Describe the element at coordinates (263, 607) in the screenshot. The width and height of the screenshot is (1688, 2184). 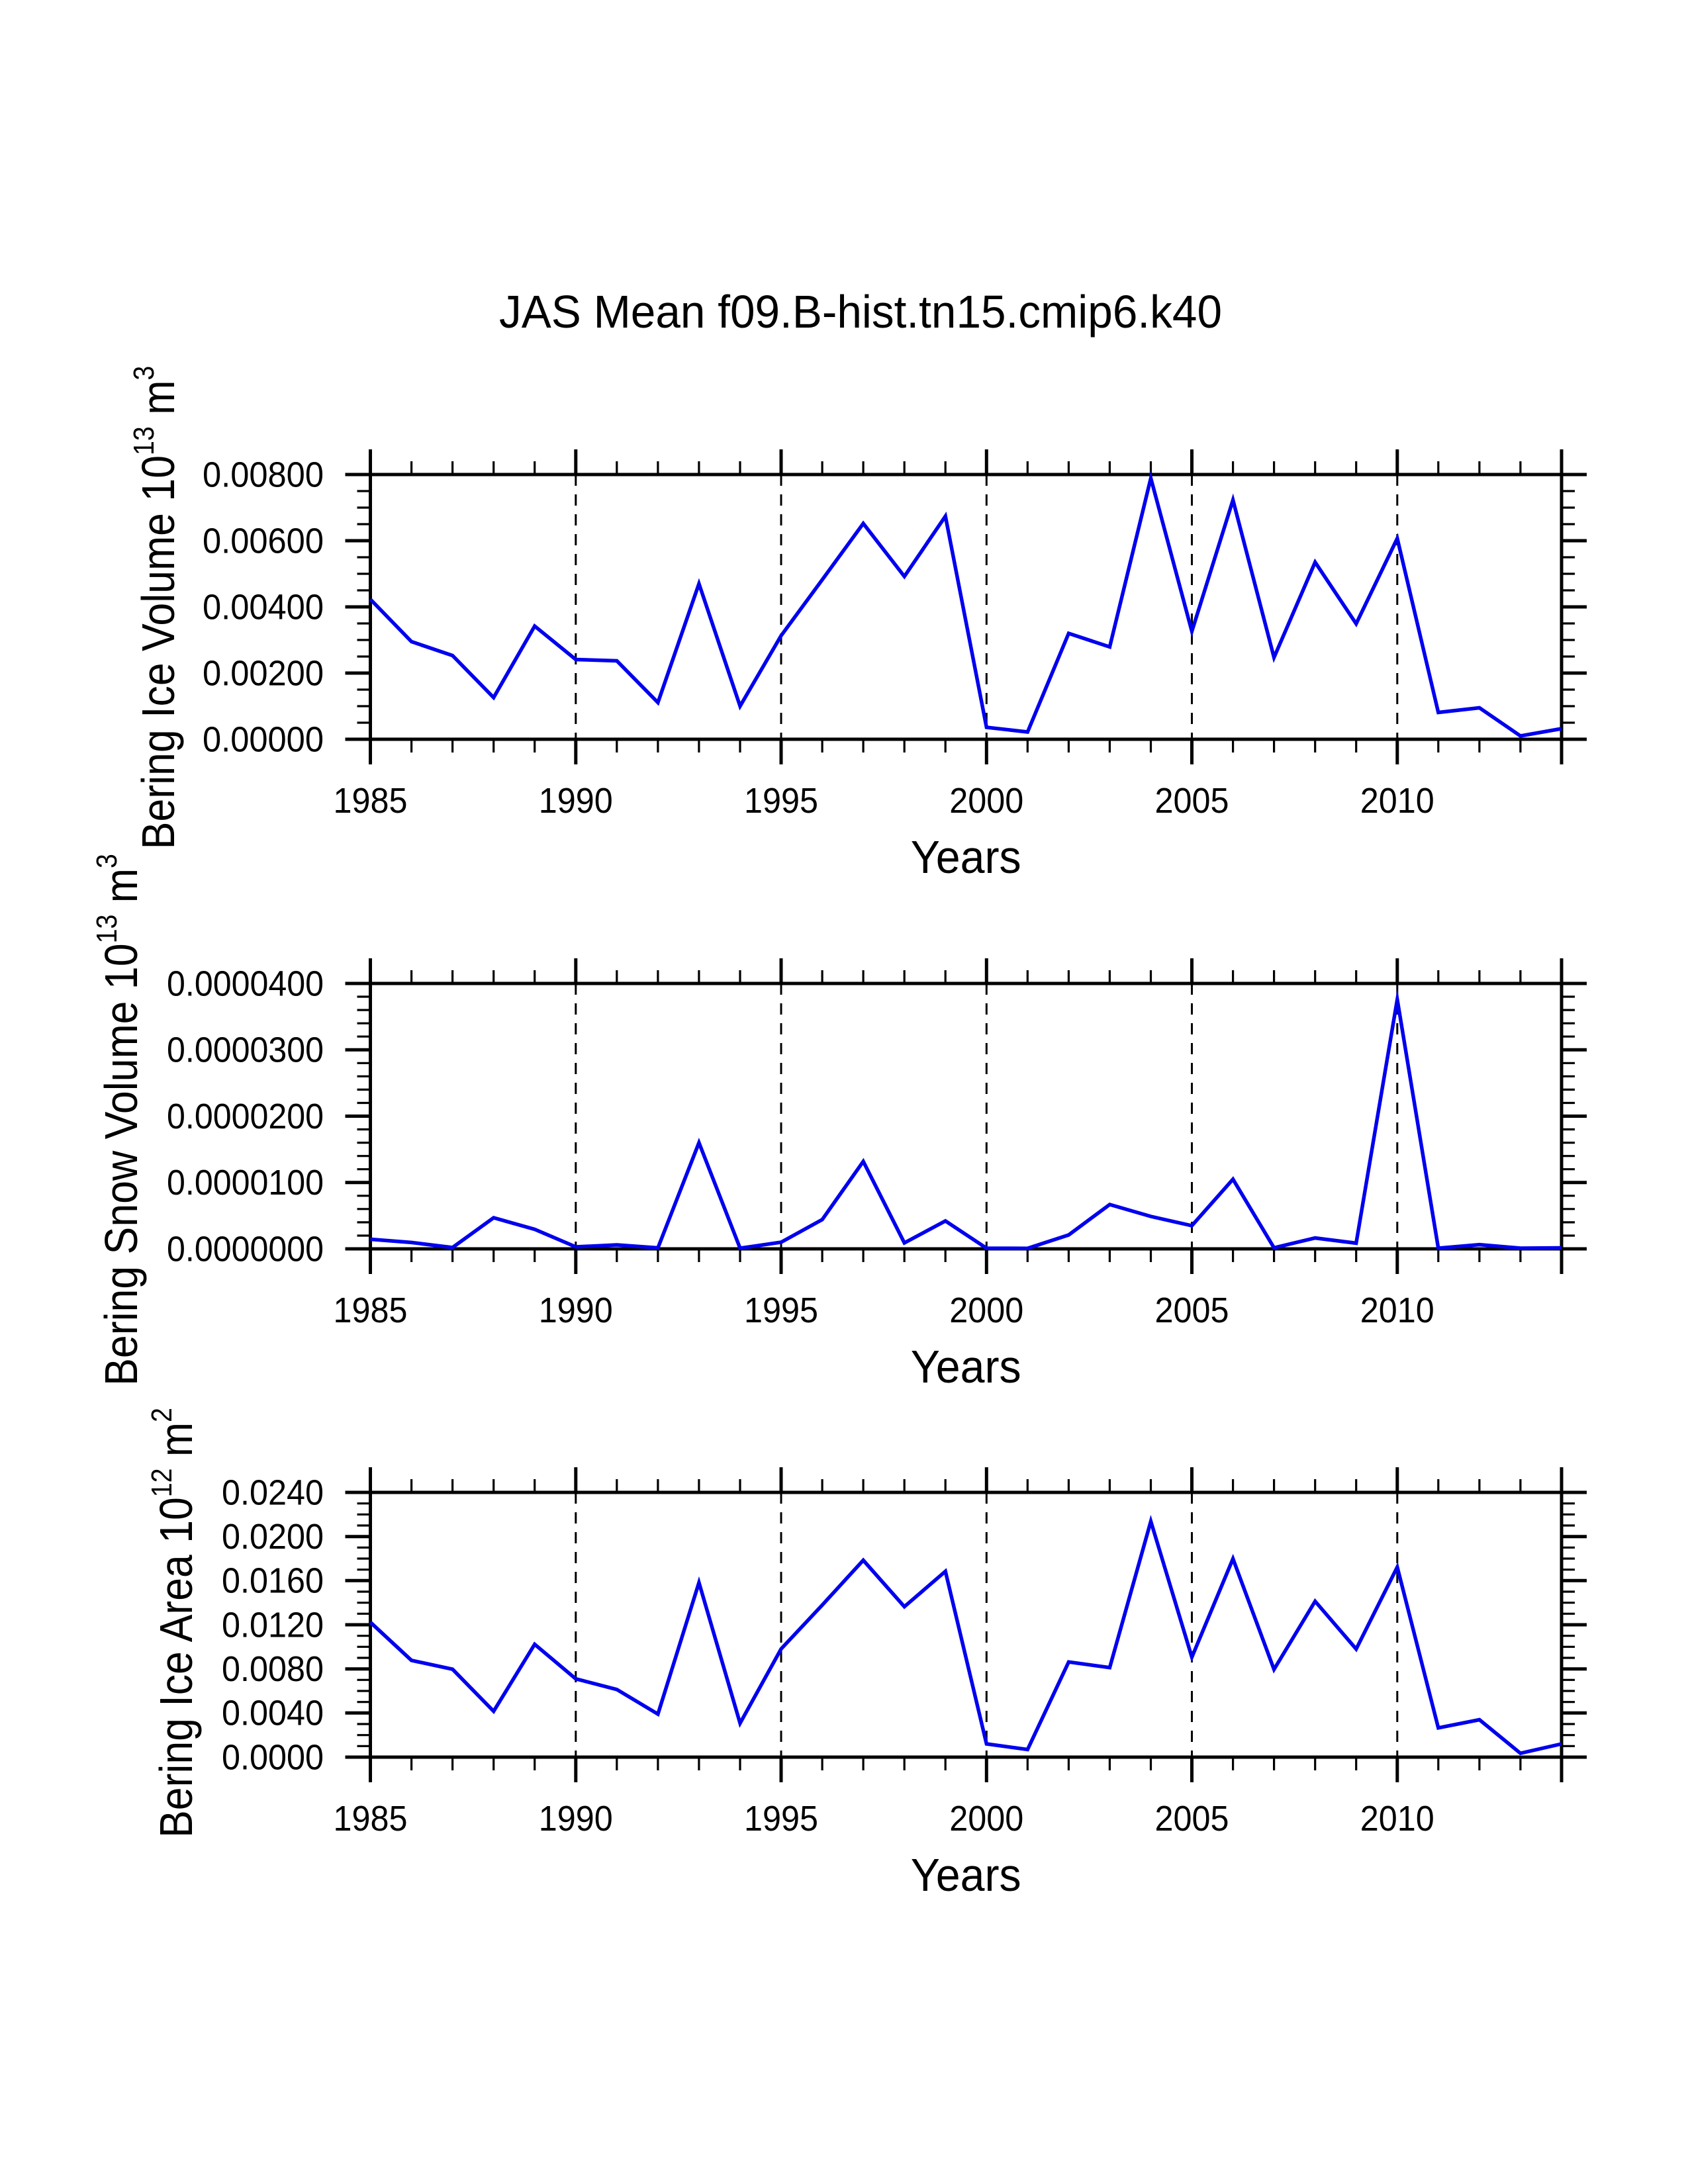
I see `svg-text: 0.00400` at that location.